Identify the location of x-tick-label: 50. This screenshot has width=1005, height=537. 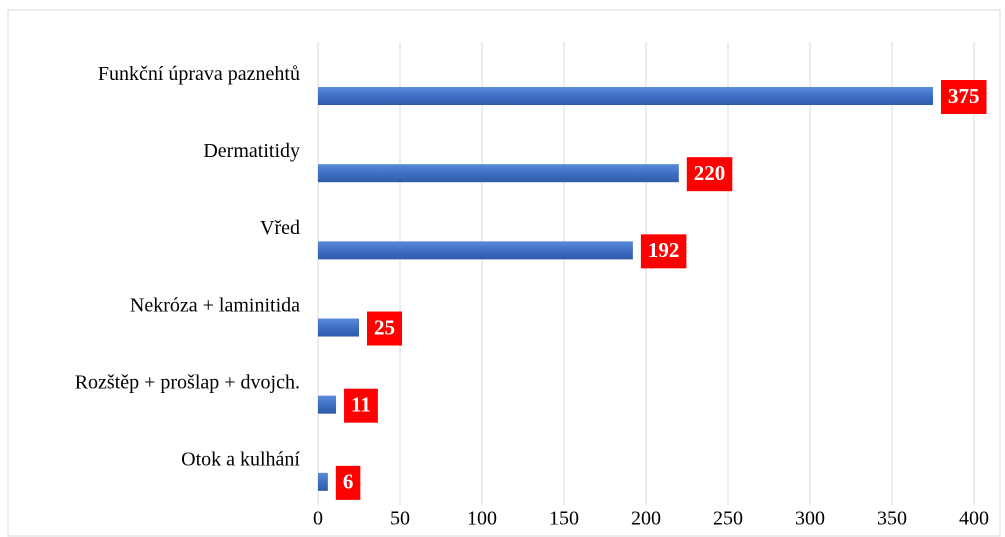
(400, 519).